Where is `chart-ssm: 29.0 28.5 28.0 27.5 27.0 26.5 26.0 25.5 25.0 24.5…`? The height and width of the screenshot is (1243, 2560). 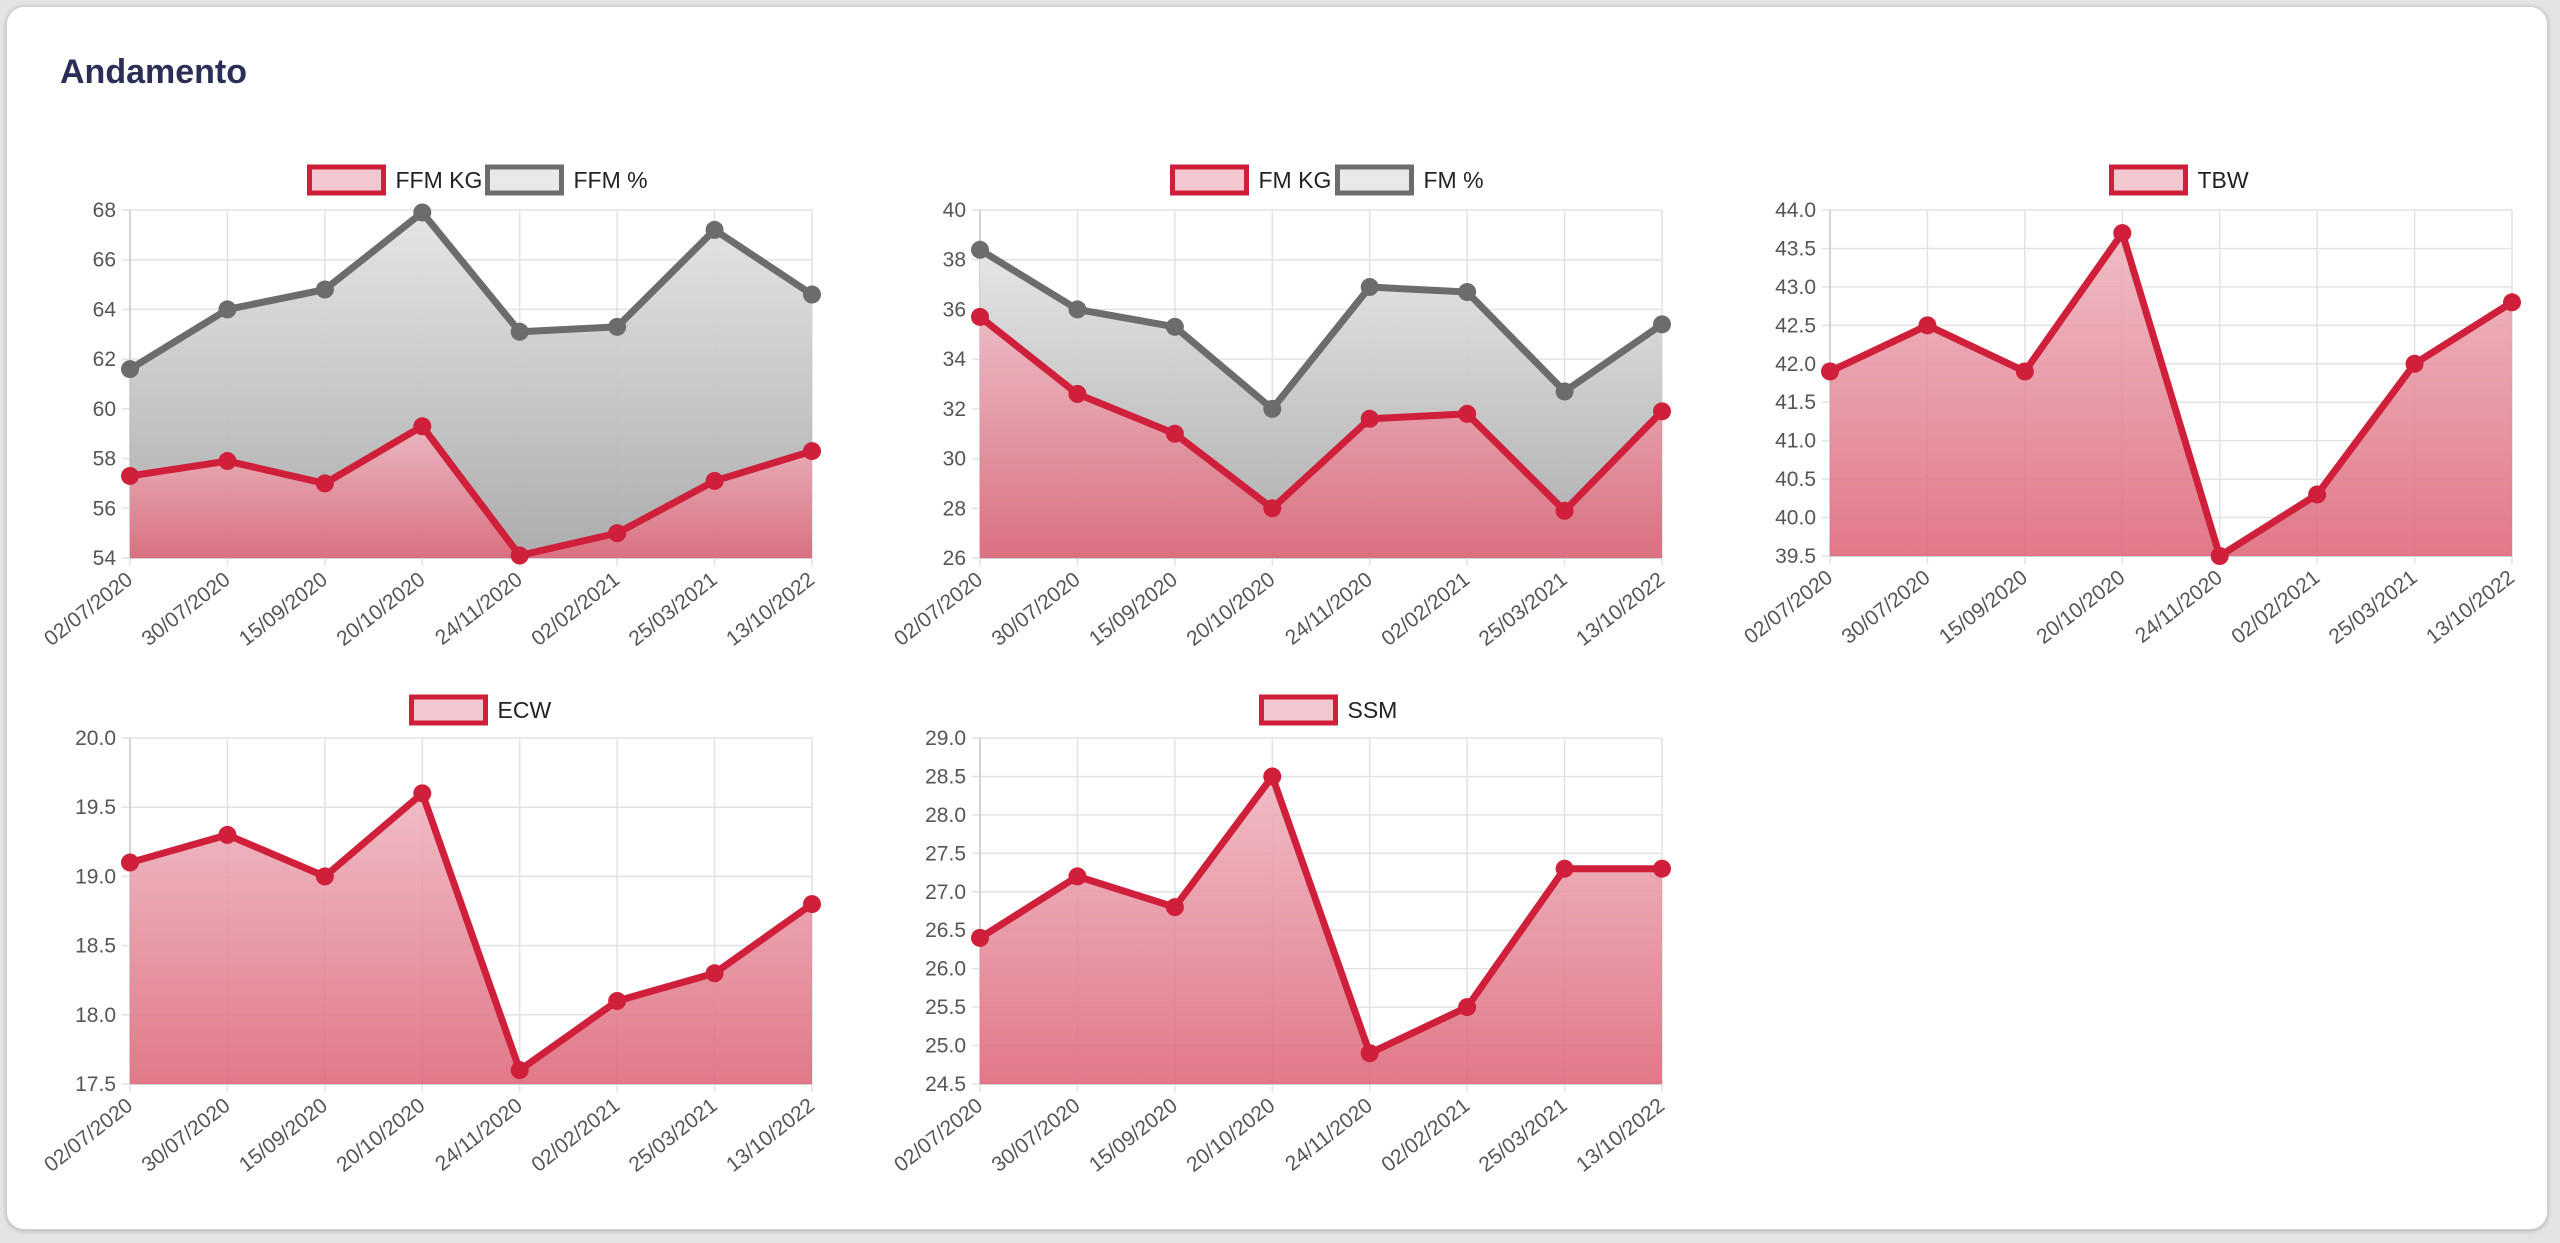
chart-ssm: 29.0 28.5 28.0 27.5 27.0 26.5 26.0 25.5 25.0 24.5… is located at coordinates (1280, 935).